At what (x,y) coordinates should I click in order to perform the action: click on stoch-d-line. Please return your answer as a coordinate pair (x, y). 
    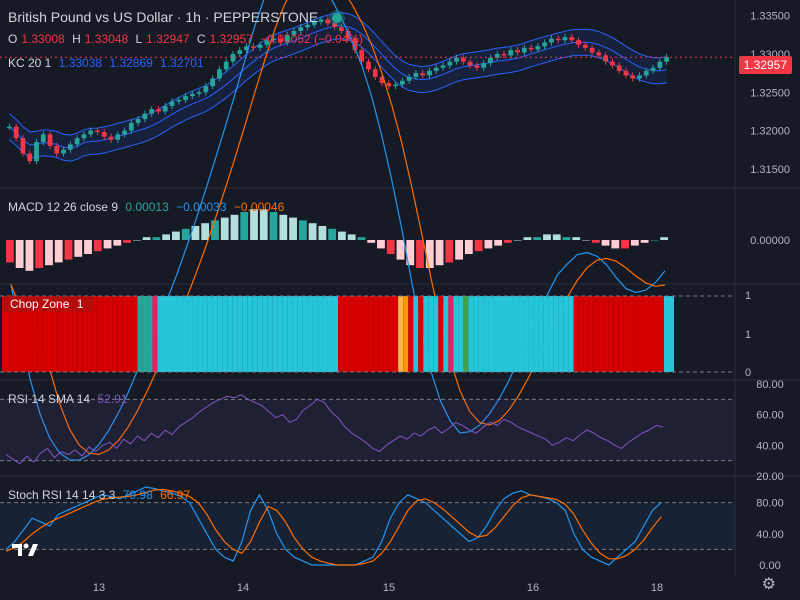
    Looking at the image, I should click on (333, 527).